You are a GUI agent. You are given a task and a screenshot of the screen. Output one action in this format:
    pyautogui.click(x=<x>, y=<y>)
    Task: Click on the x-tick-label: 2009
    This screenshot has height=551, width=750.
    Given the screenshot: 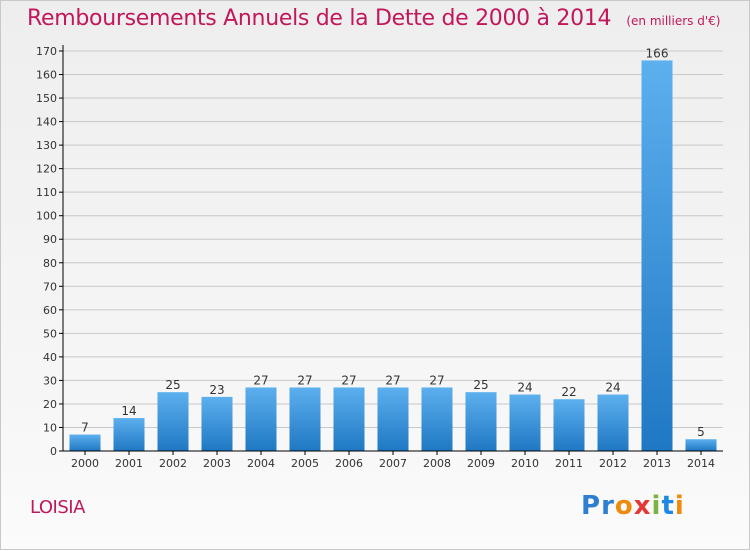 What is the action you would take?
    pyautogui.click(x=481, y=463)
    